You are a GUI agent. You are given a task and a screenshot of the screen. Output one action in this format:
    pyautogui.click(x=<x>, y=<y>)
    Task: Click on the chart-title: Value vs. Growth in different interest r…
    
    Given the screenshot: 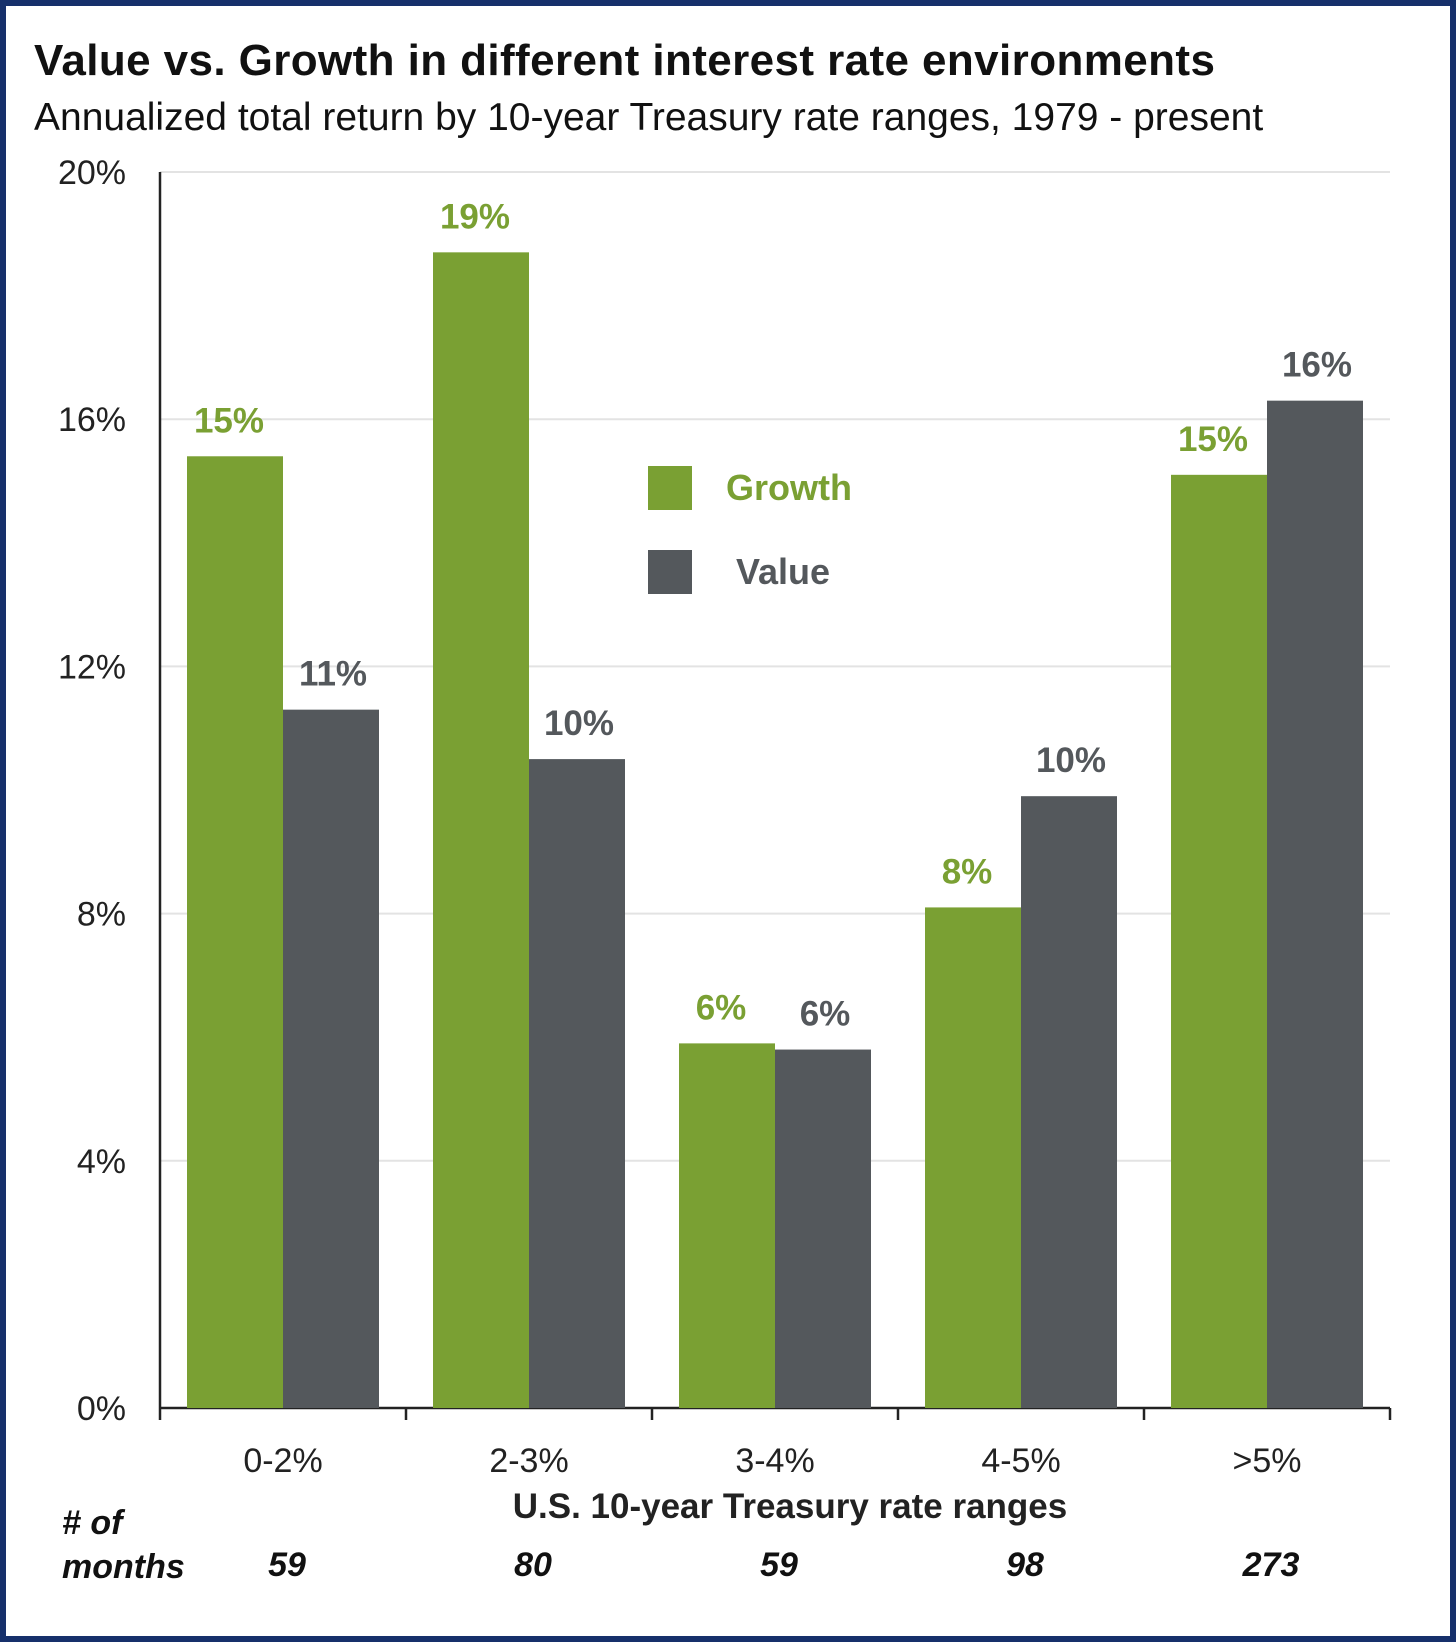 What is the action you would take?
    pyautogui.click(x=625, y=60)
    